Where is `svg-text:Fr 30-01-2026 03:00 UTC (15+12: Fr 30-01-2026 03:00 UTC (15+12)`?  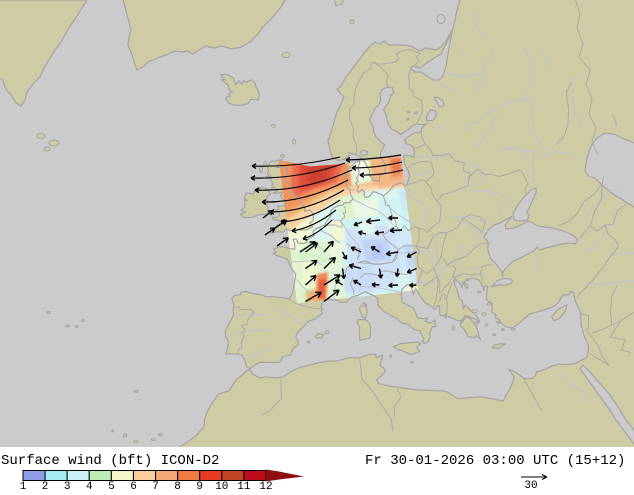 svg-text:Fr 30-01-2026 03:00 UTC (15+12: Fr 30-01-2026 03:00 UTC (15+12) is located at coordinates (495, 461).